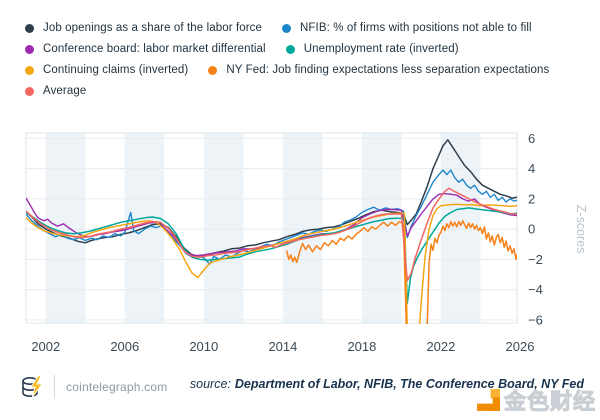  What do you see at coordinates (535, 320) in the screenshot?
I see `y-tick-label: −6` at bounding box center [535, 320].